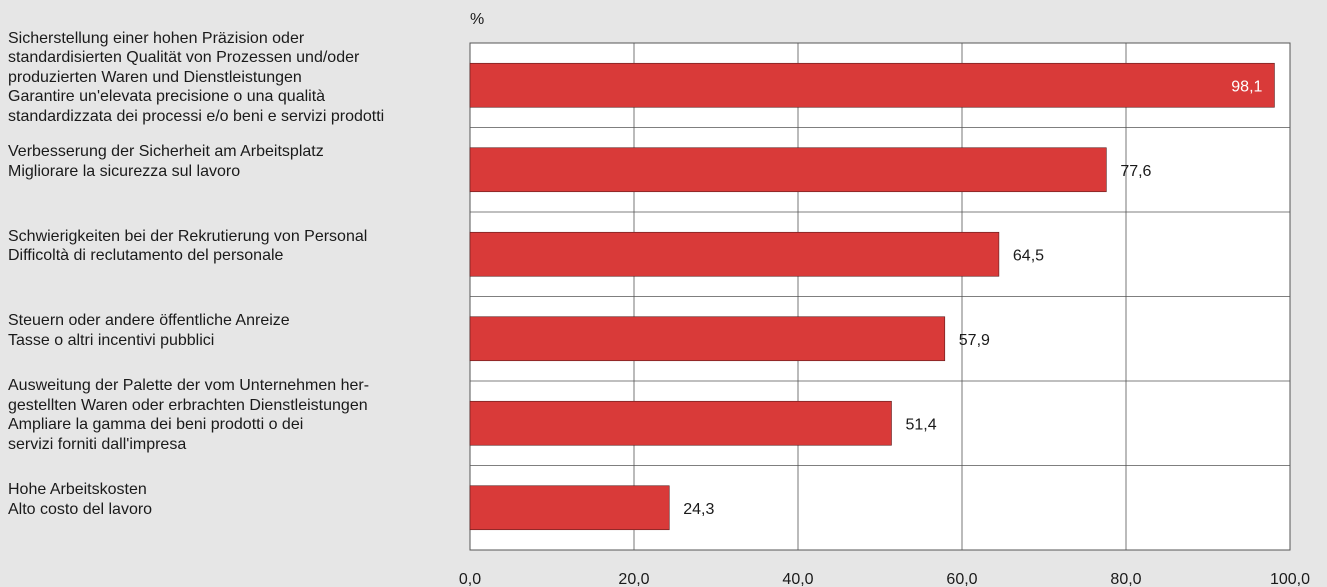  I want to click on x-tick-label: 40,0, so click(797, 579).